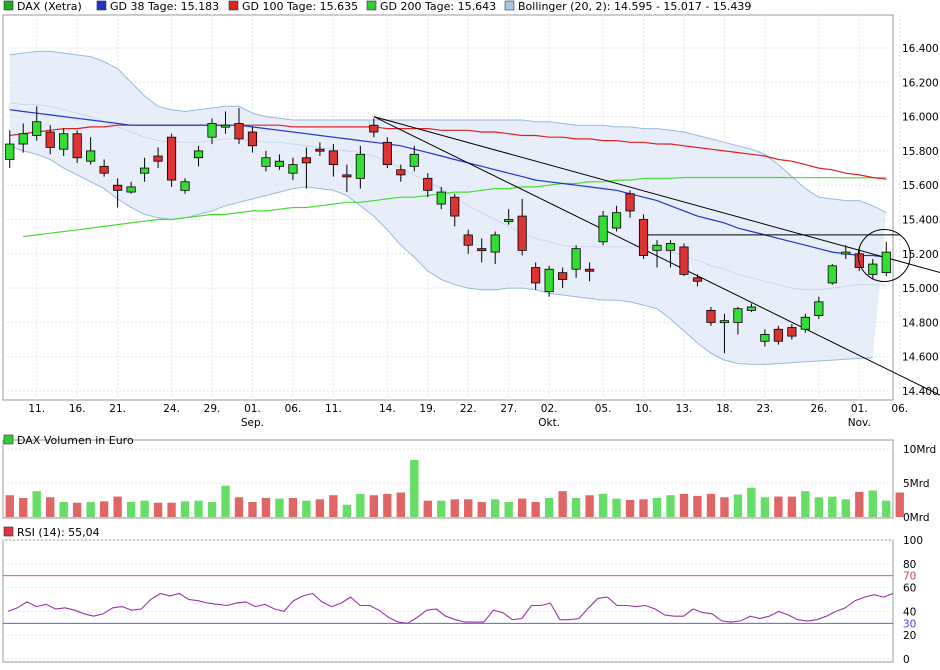 Image resolution: width=940 pixels, height=670 pixels. What do you see at coordinates (8, 439) in the screenshot?
I see `volume-legend-swatch` at bounding box center [8, 439].